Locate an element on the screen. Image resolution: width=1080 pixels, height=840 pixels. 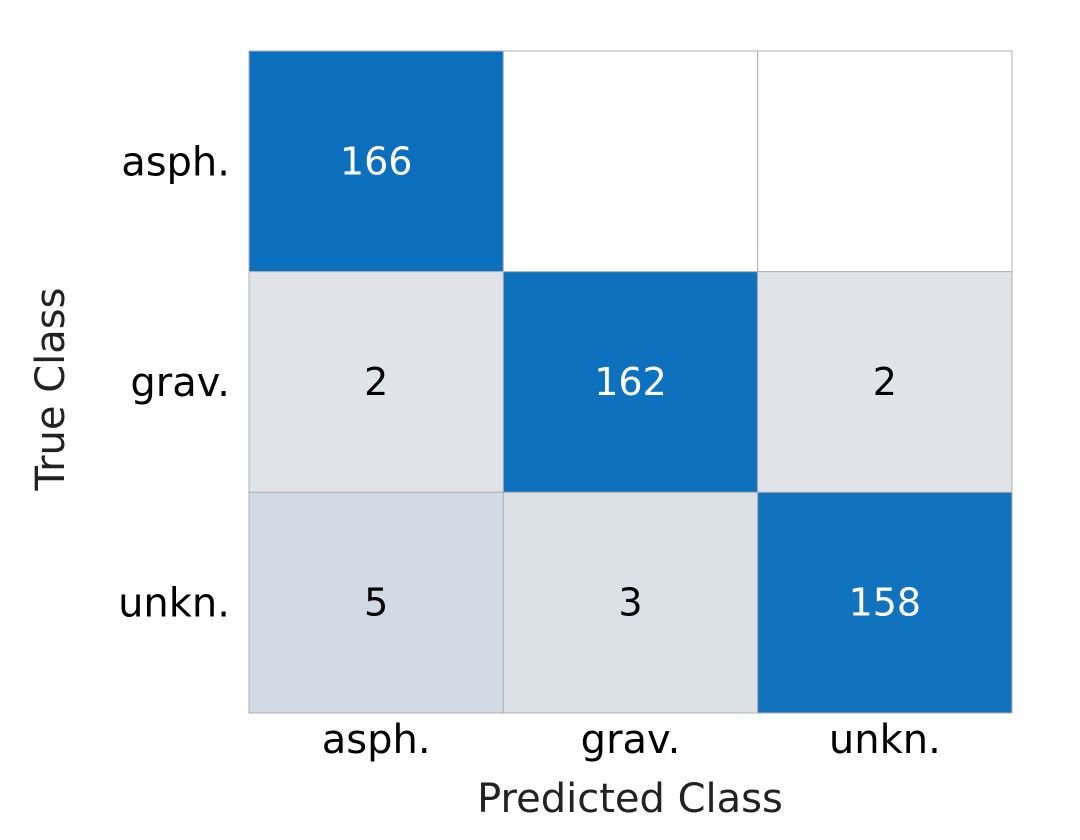
x-tick-label: asph. is located at coordinates (376, 740).